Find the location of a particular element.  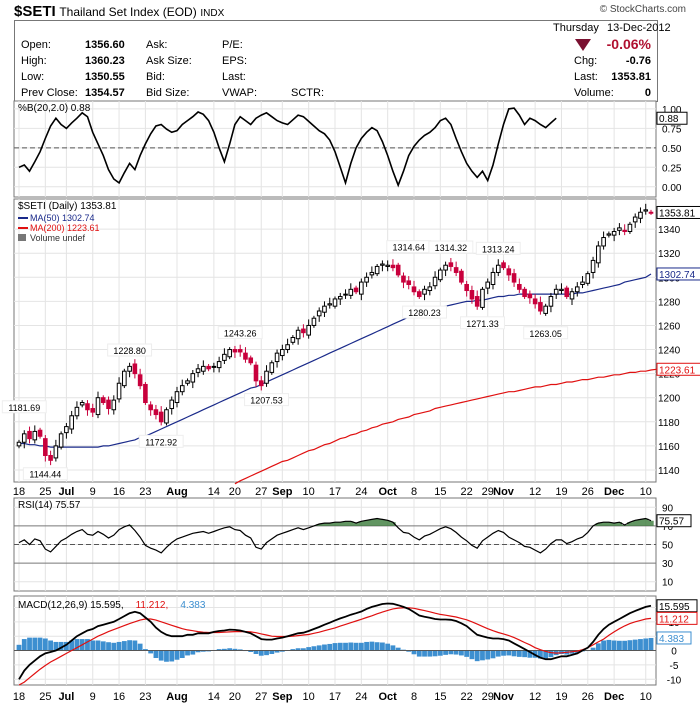

price-annotation: 1271.33 is located at coordinates (482, 324).